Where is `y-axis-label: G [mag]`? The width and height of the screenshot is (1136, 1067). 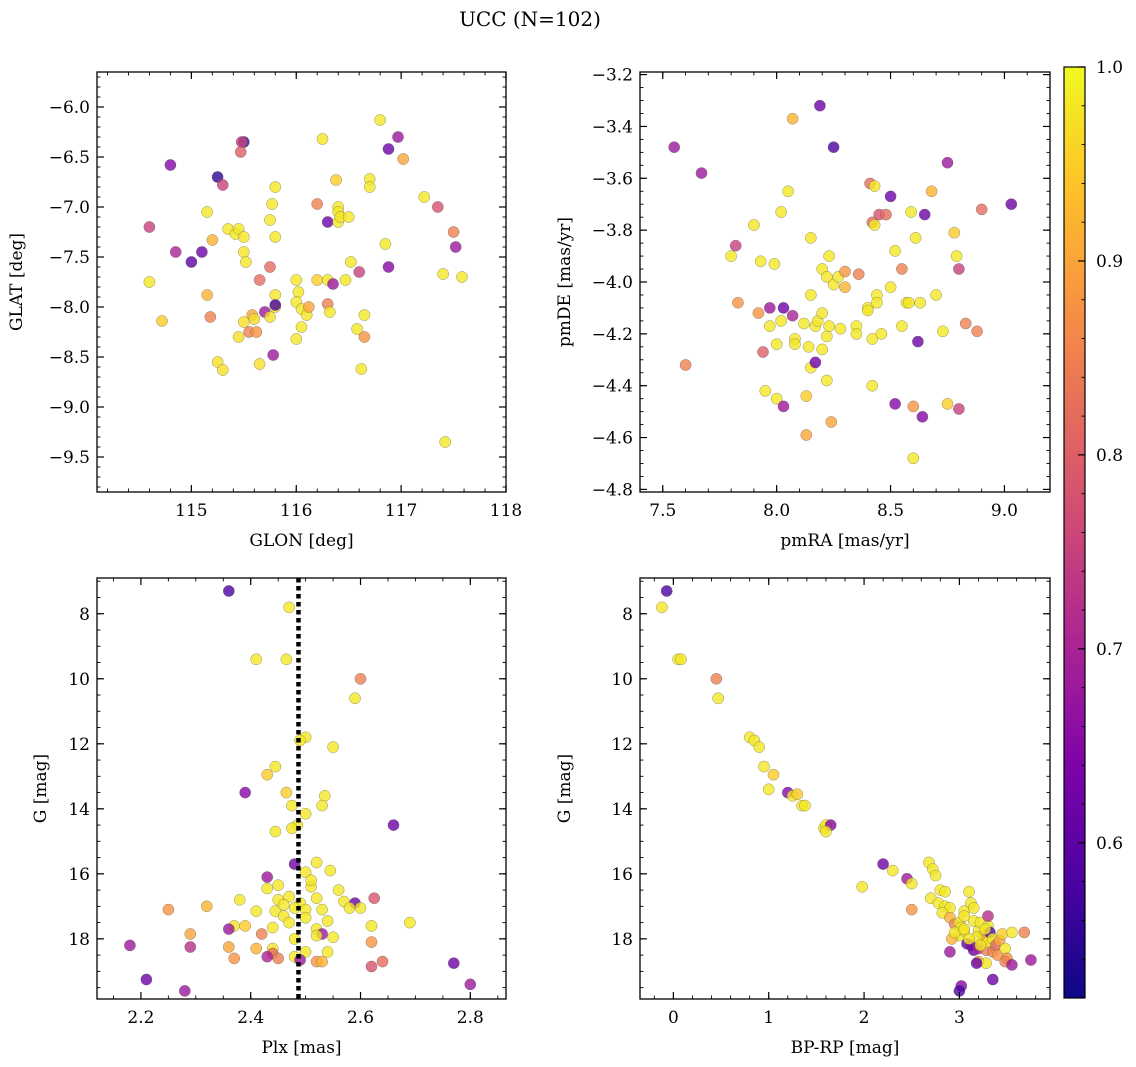 y-axis-label: G [mag] is located at coordinates (565, 788).